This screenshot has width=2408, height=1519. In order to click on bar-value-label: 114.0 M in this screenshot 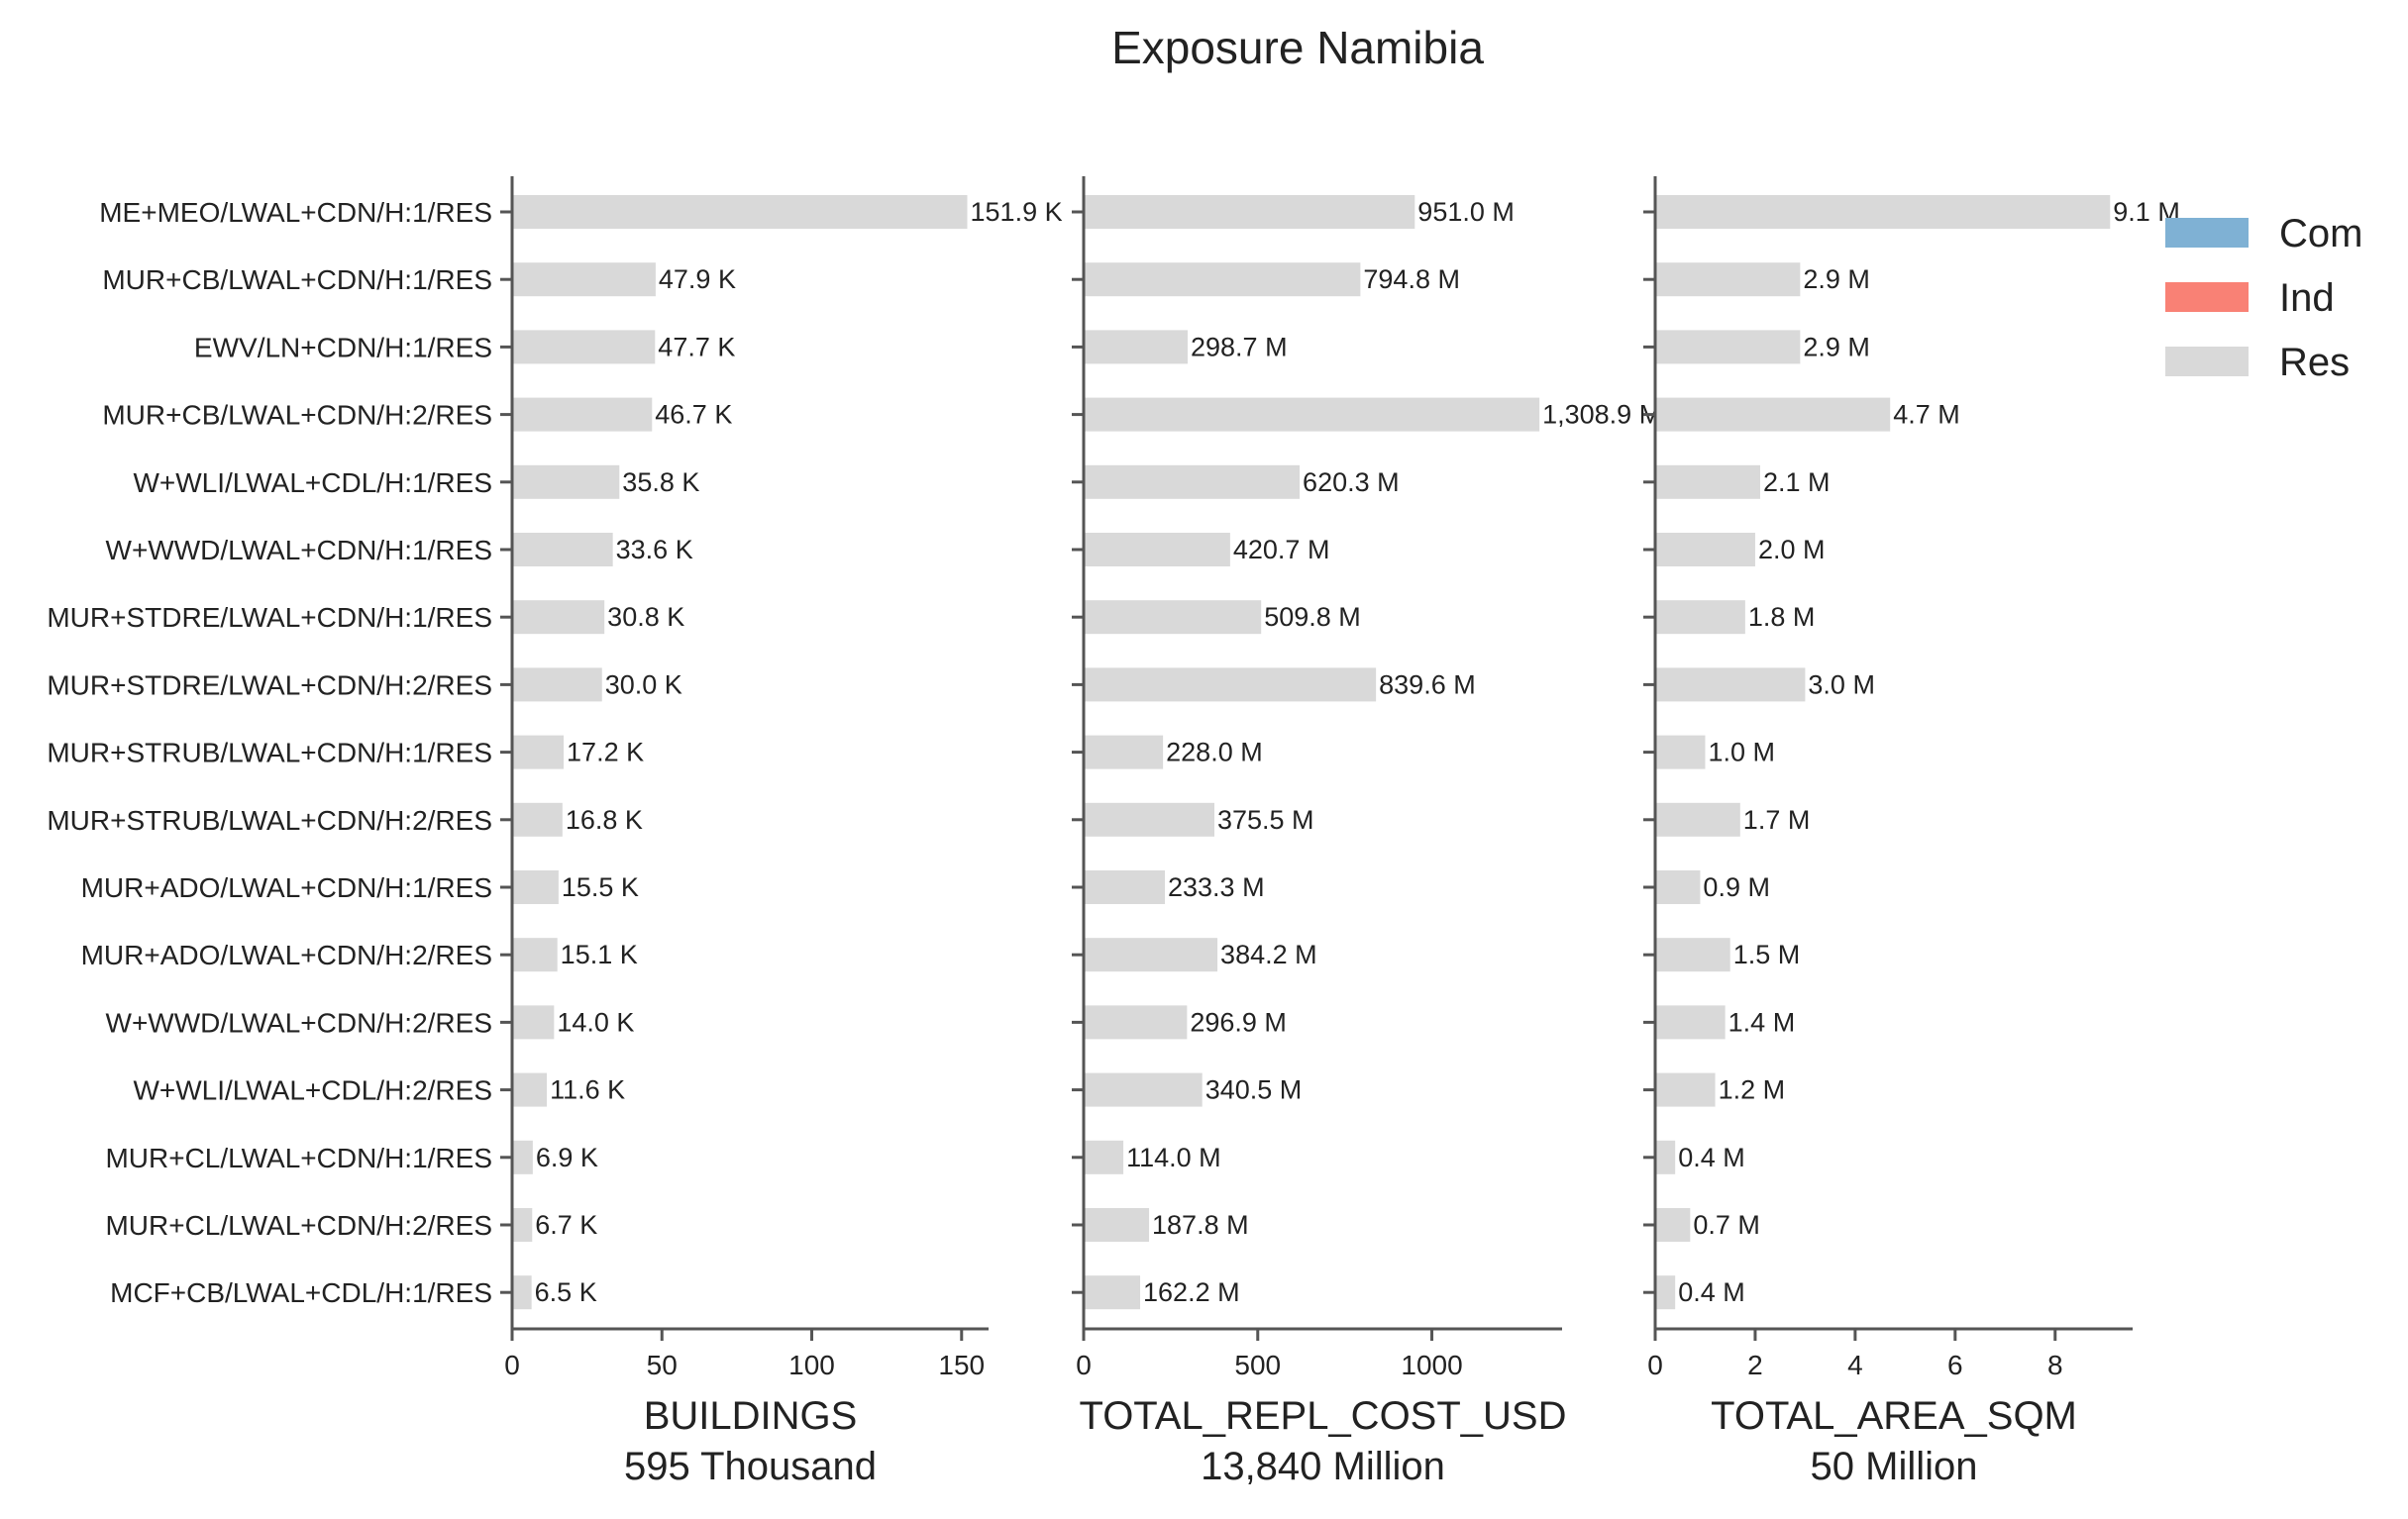, I will do `click(1173, 1157)`.